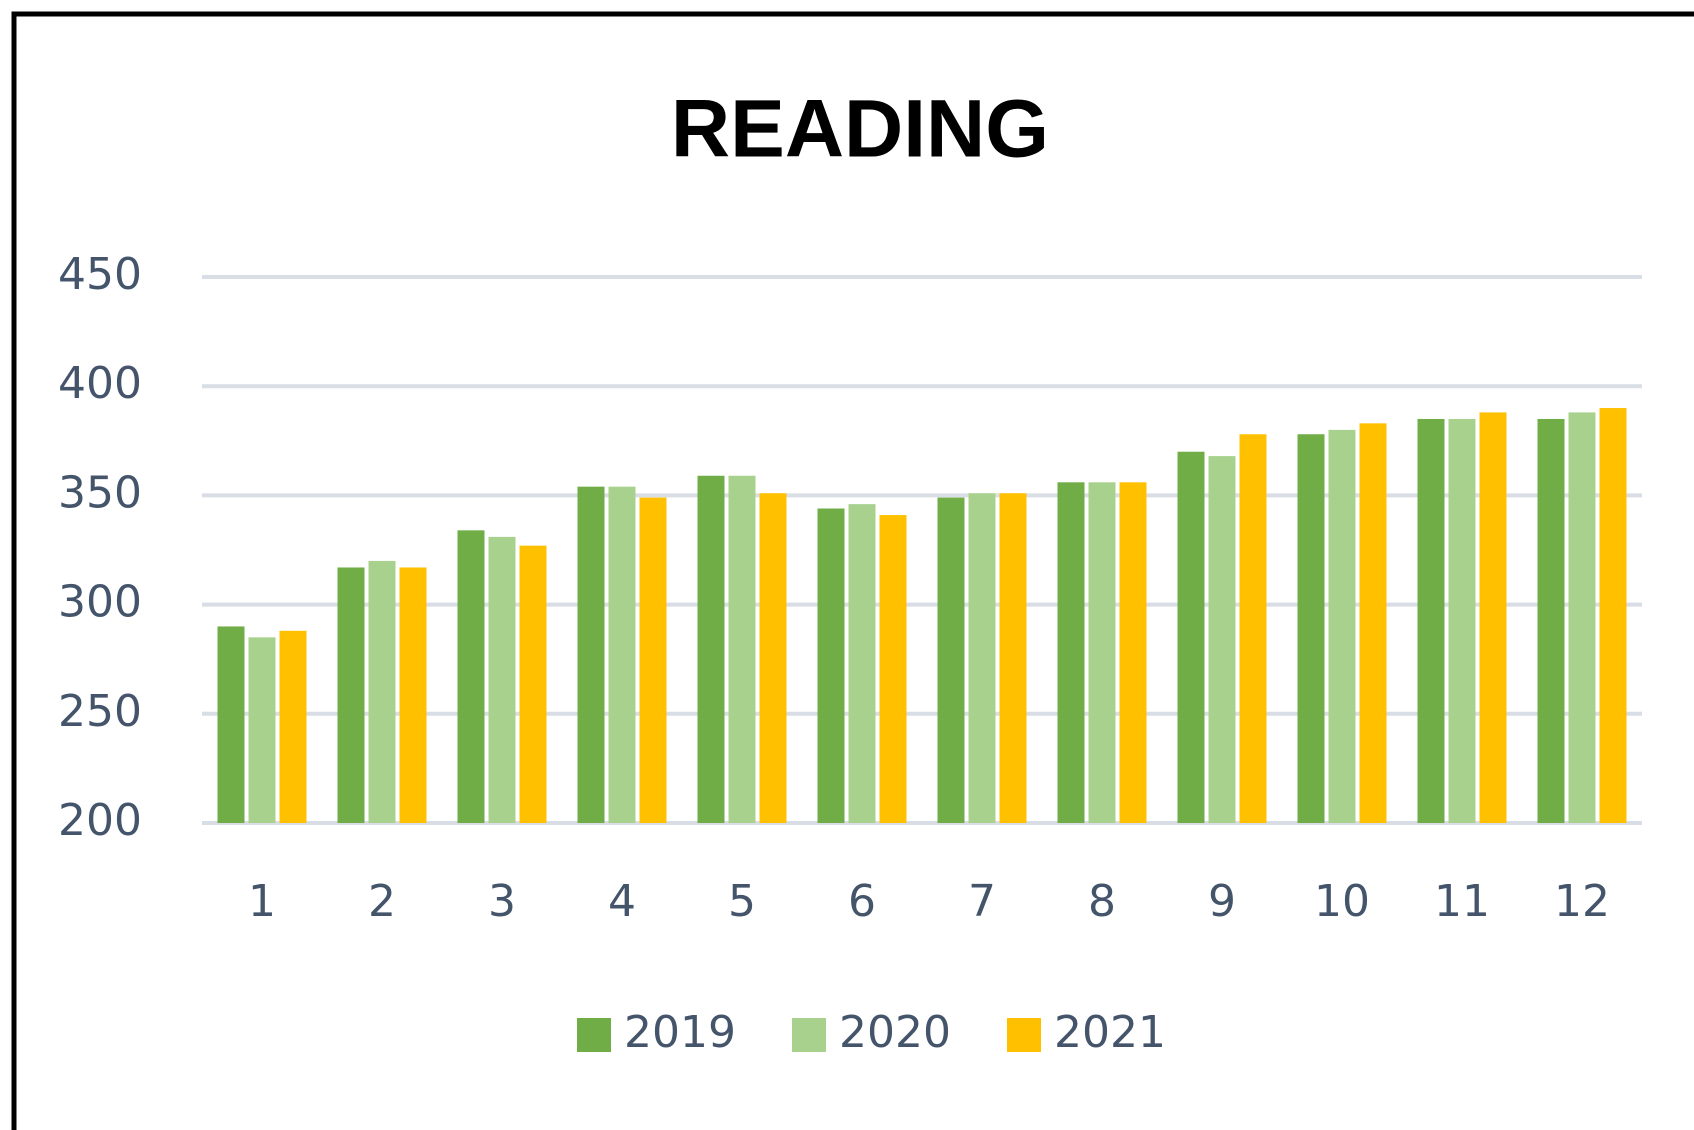 Image resolution: width=1694 pixels, height=1130 pixels. Describe the element at coordinates (100, 820) in the screenshot. I see `y-tick-label: 200` at that location.